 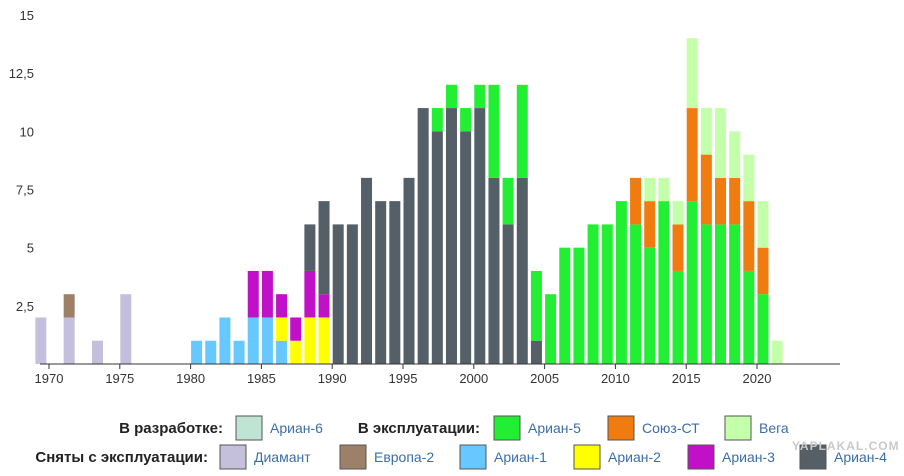 I want to click on bar-1981-Ариан-1, so click(x=211, y=352).